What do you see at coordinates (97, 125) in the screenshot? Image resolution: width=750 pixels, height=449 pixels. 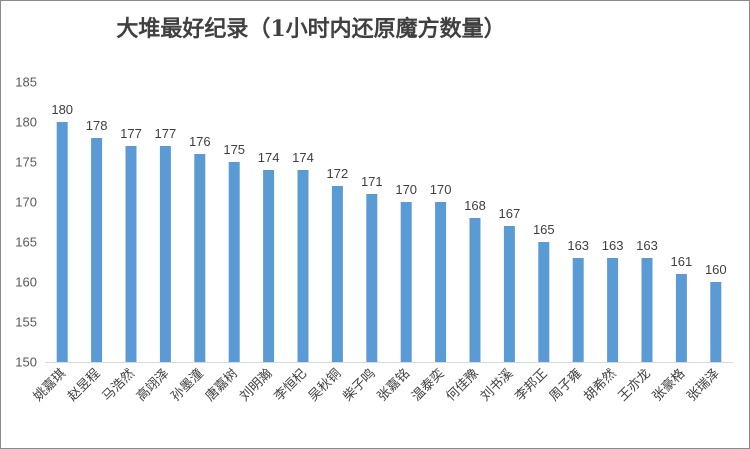 I see `data-label: 178` at bounding box center [97, 125].